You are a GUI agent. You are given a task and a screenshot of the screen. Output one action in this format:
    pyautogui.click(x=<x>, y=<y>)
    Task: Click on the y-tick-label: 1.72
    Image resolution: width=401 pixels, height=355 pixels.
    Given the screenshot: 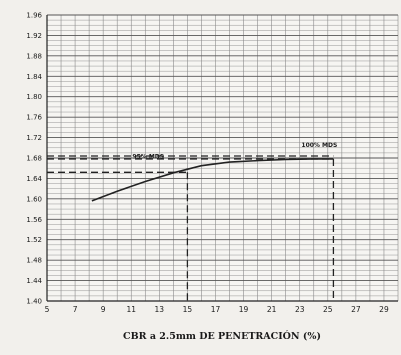 What is the action you would take?
    pyautogui.click(x=34, y=138)
    